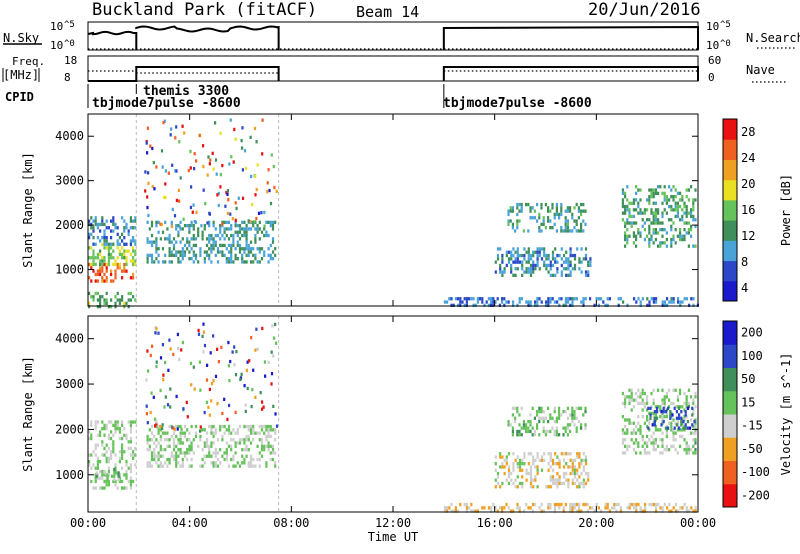 This screenshot has width=800, height=554. I want to click on velocity-xtick-label-3: 12:00, so click(393, 523).